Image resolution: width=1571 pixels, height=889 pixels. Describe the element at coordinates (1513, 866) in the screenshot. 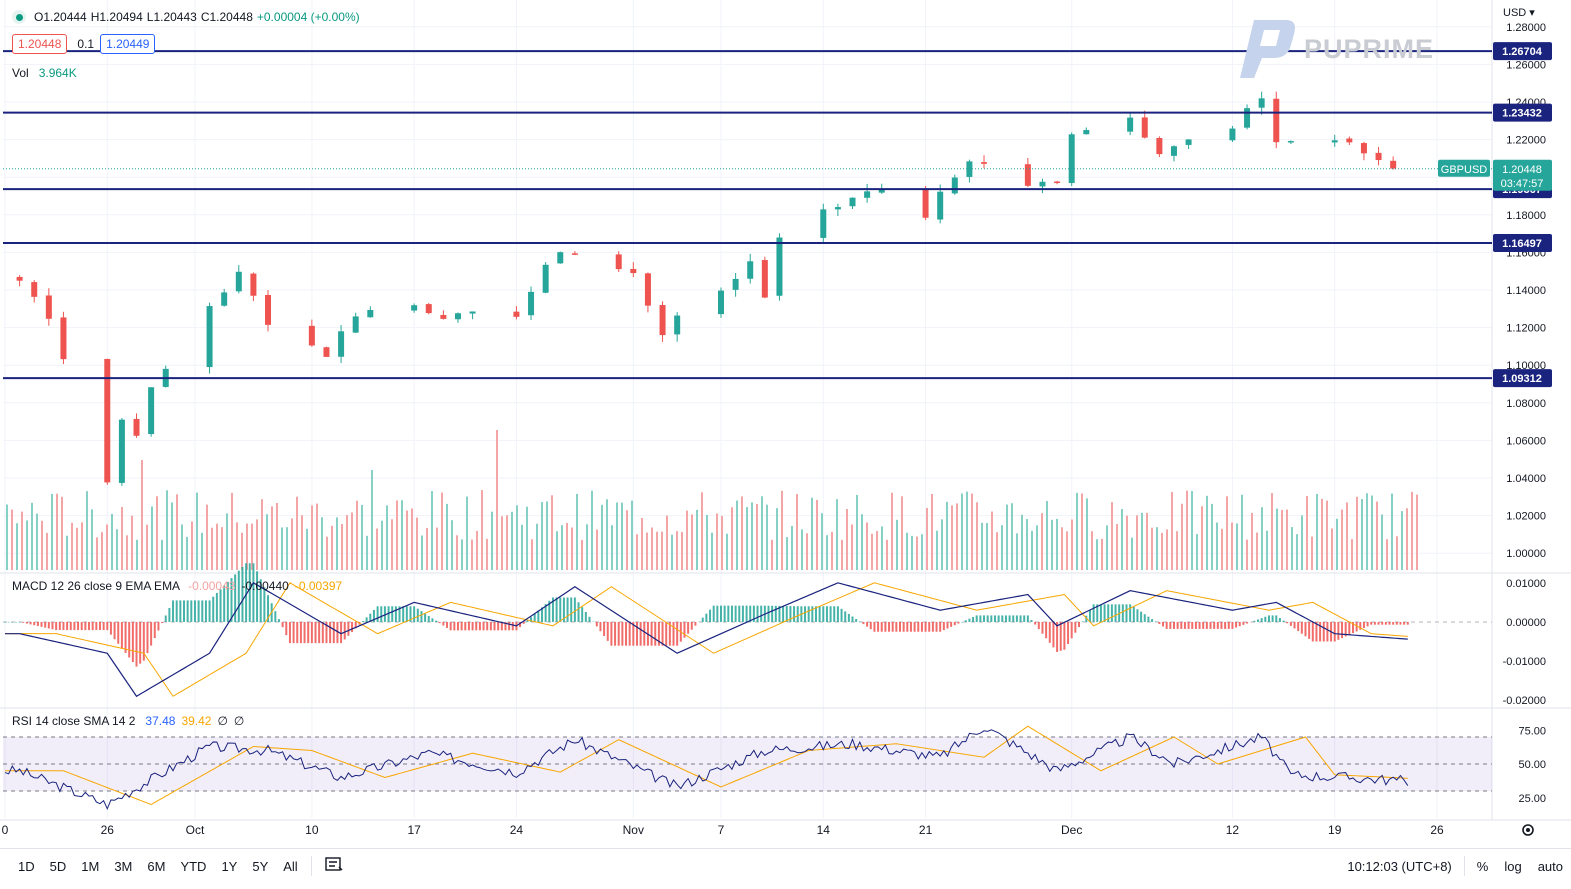

I see `log-toggle: log` at that location.